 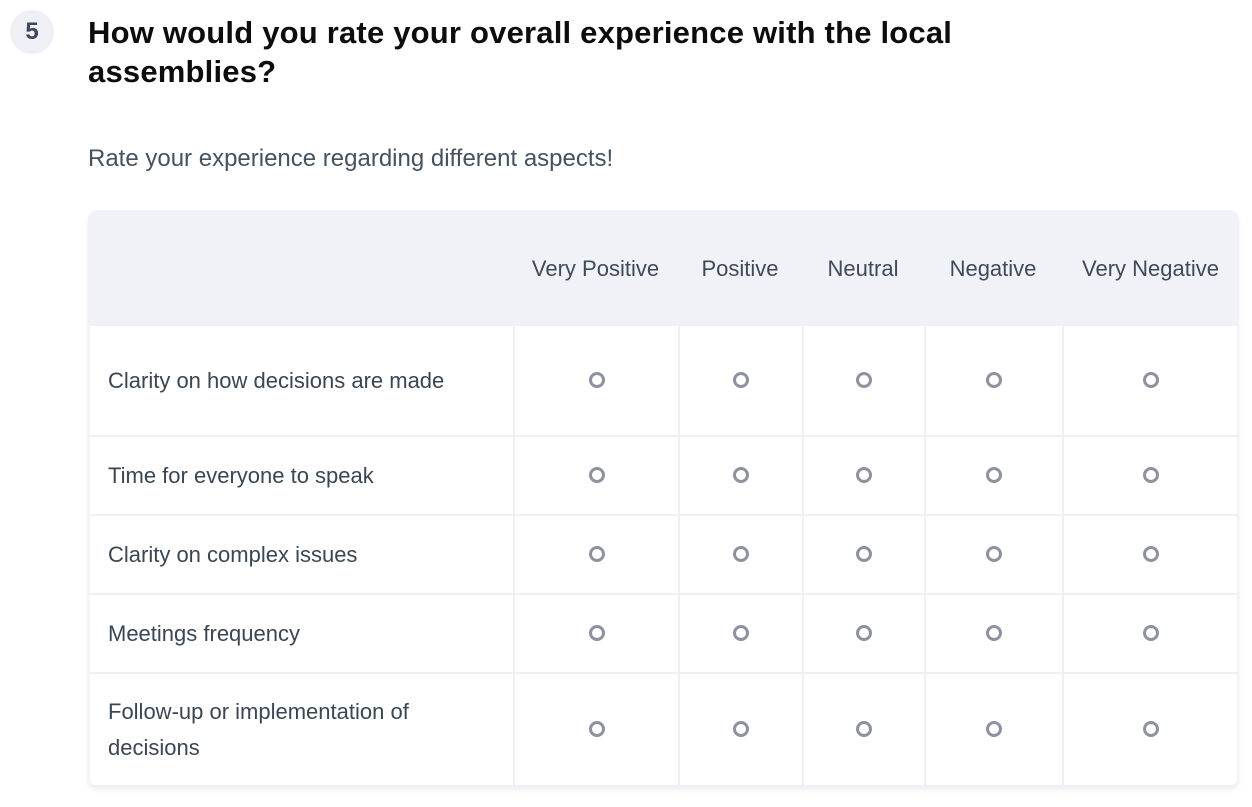 I want to click on radio-button-row4-very-positive, so click(x=596, y=729).